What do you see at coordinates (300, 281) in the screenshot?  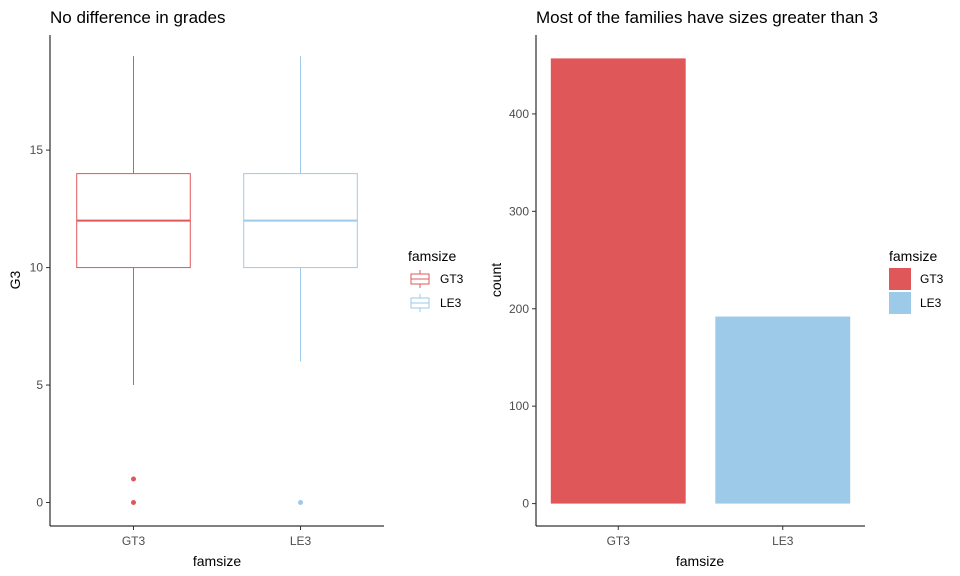 I see `box-le3` at bounding box center [300, 281].